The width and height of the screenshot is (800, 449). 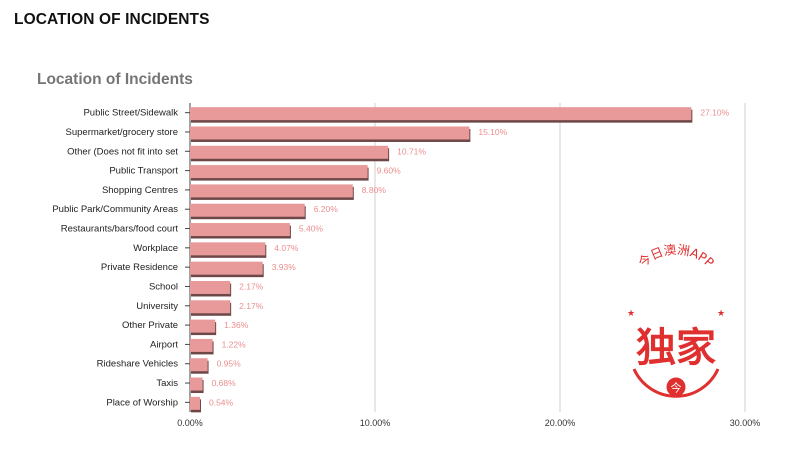 I want to click on category-label: Airport, so click(x=164, y=344).